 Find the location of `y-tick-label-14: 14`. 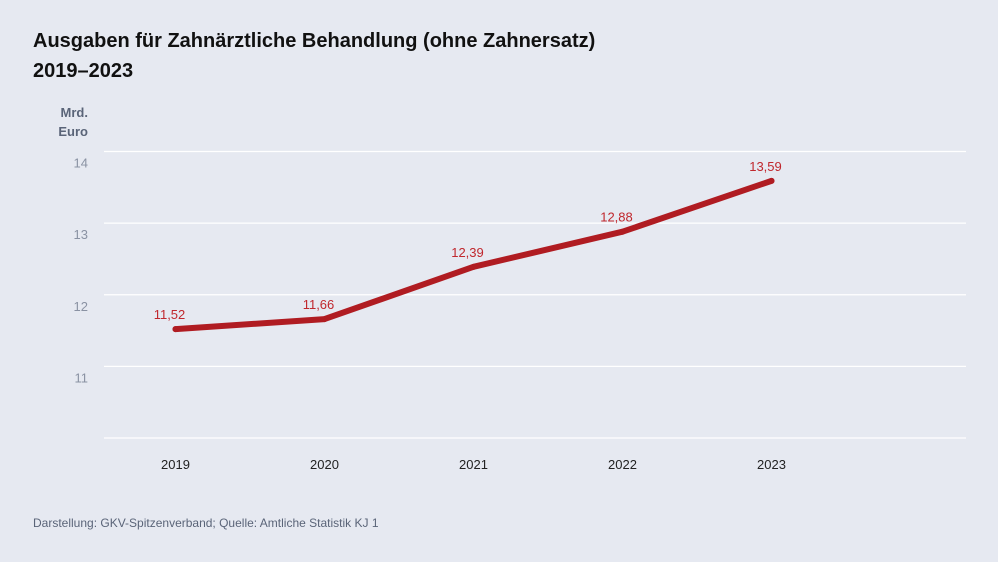

y-tick-label-14: 14 is located at coordinates (81, 163).